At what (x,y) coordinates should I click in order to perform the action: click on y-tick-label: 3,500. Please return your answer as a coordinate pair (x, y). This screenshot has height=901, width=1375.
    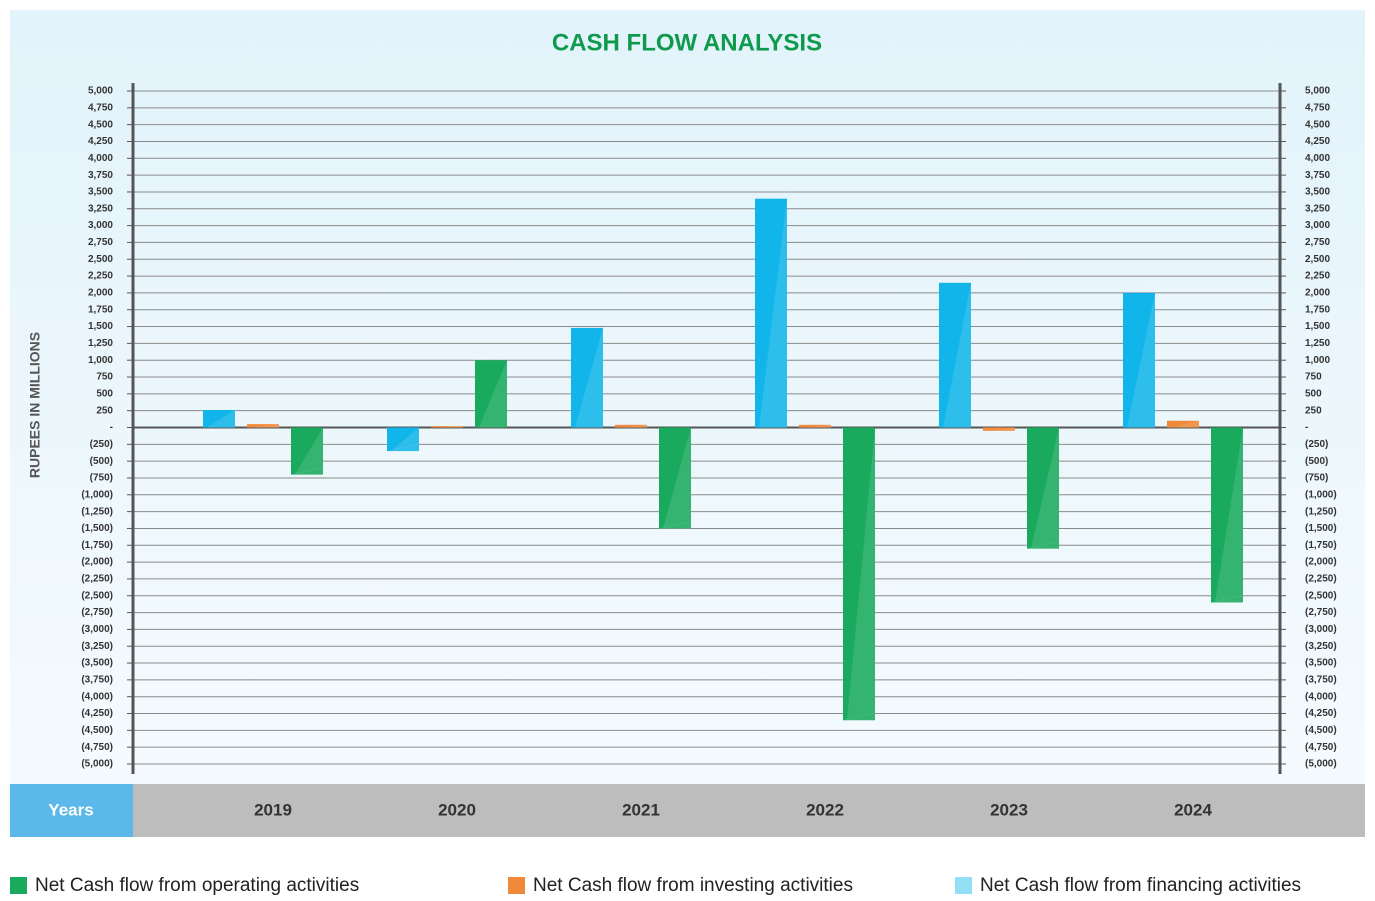
    Looking at the image, I should click on (100, 192).